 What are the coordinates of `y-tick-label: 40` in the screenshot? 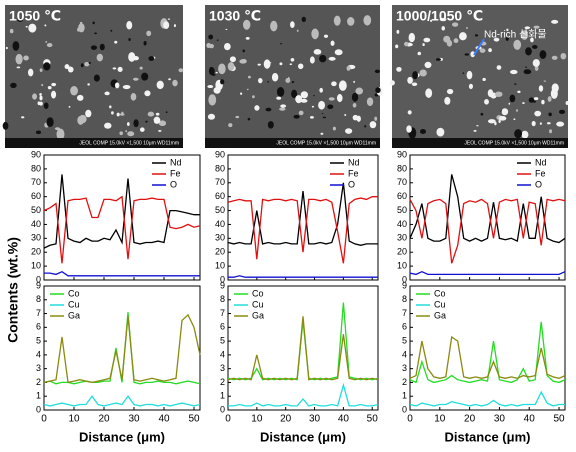 It's located at (220, 224).